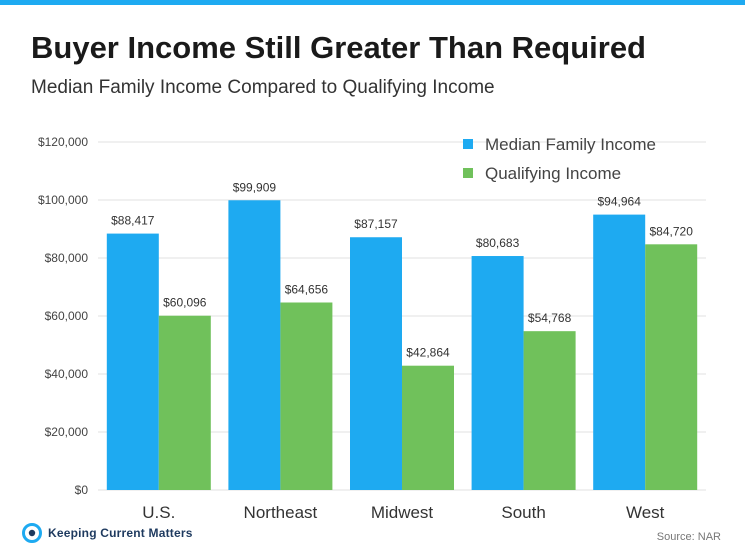 This screenshot has width=745, height=556. What do you see at coordinates (645, 512) in the screenshot?
I see `x-tick-label: West` at bounding box center [645, 512].